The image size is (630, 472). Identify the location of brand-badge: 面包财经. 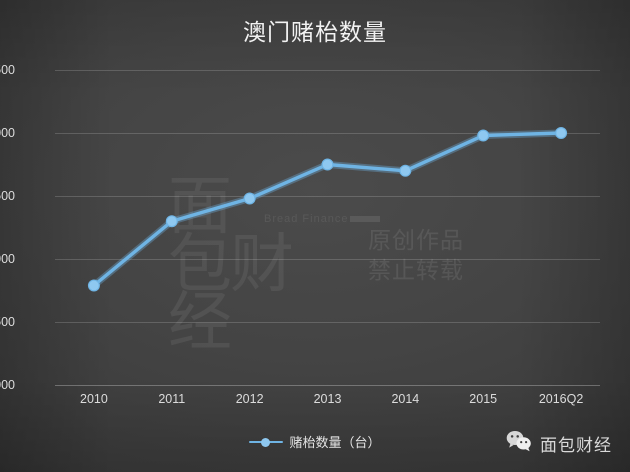
(559, 443).